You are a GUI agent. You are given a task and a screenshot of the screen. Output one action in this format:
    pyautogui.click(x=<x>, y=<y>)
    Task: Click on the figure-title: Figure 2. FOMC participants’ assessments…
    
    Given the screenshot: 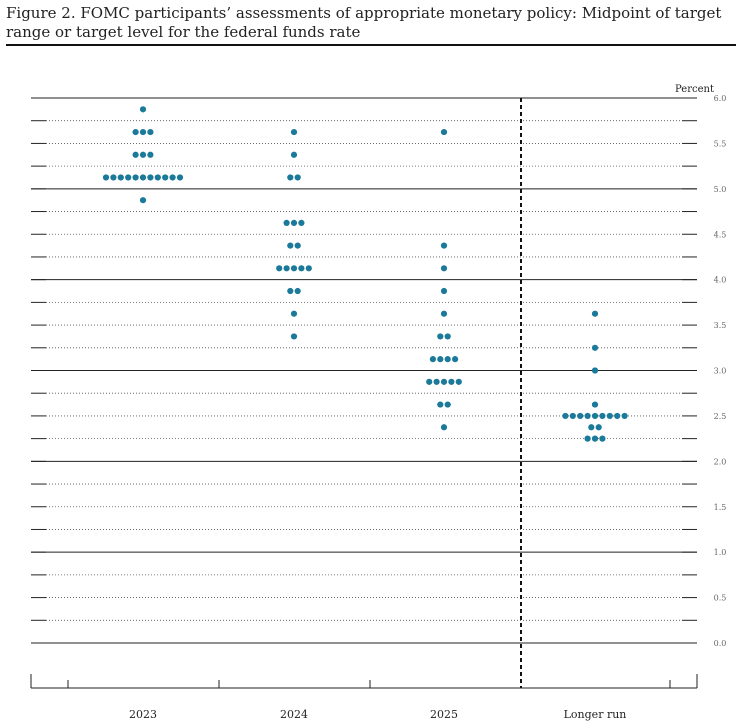 What is the action you would take?
    pyautogui.click(x=364, y=22)
    